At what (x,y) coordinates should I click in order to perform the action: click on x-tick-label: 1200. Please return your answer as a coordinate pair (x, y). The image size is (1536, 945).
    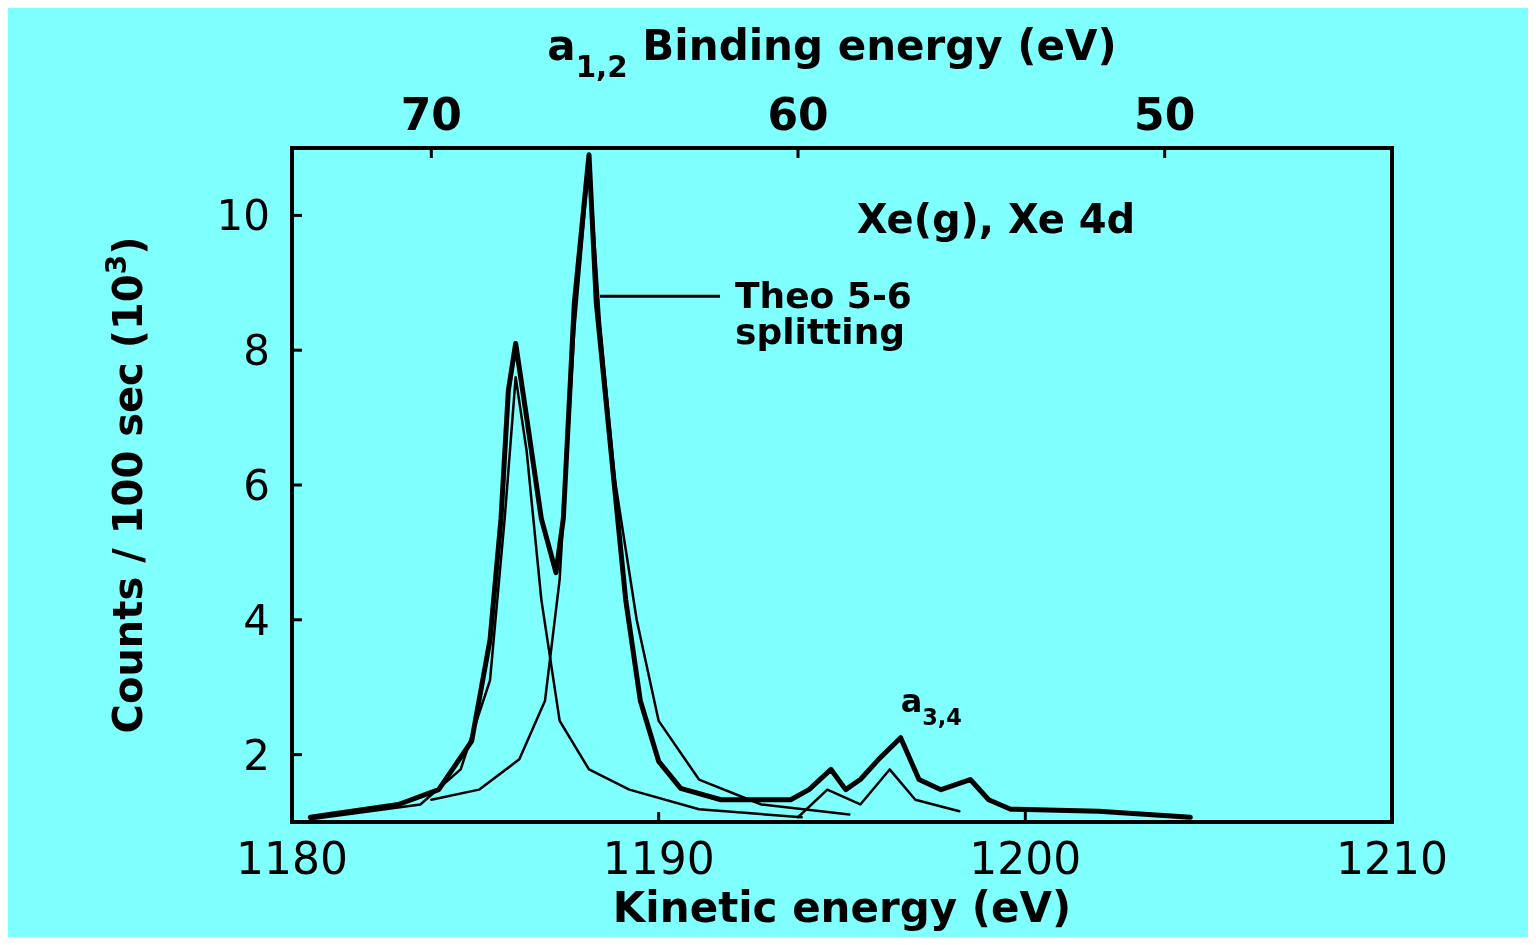
    Looking at the image, I should click on (1025, 858).